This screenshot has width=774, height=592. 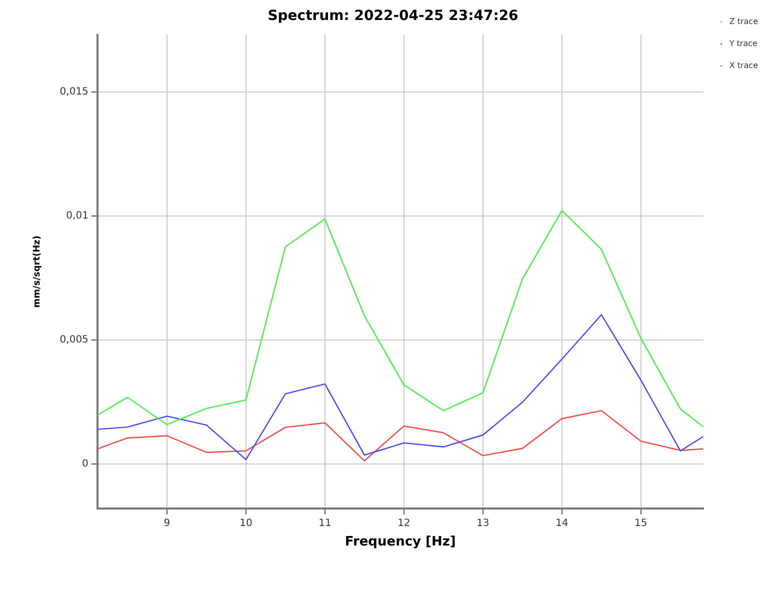 What do you see at coordinates (743, 43) in the screenshot?
I see `legend-label: Y trace` at bounding box center [743, 43].